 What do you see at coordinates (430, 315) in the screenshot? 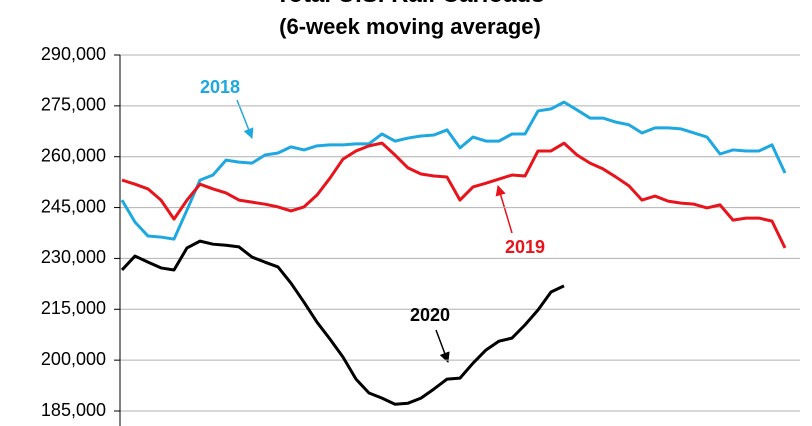
I see `series-label: 2020` at bounding box center [430, 315].